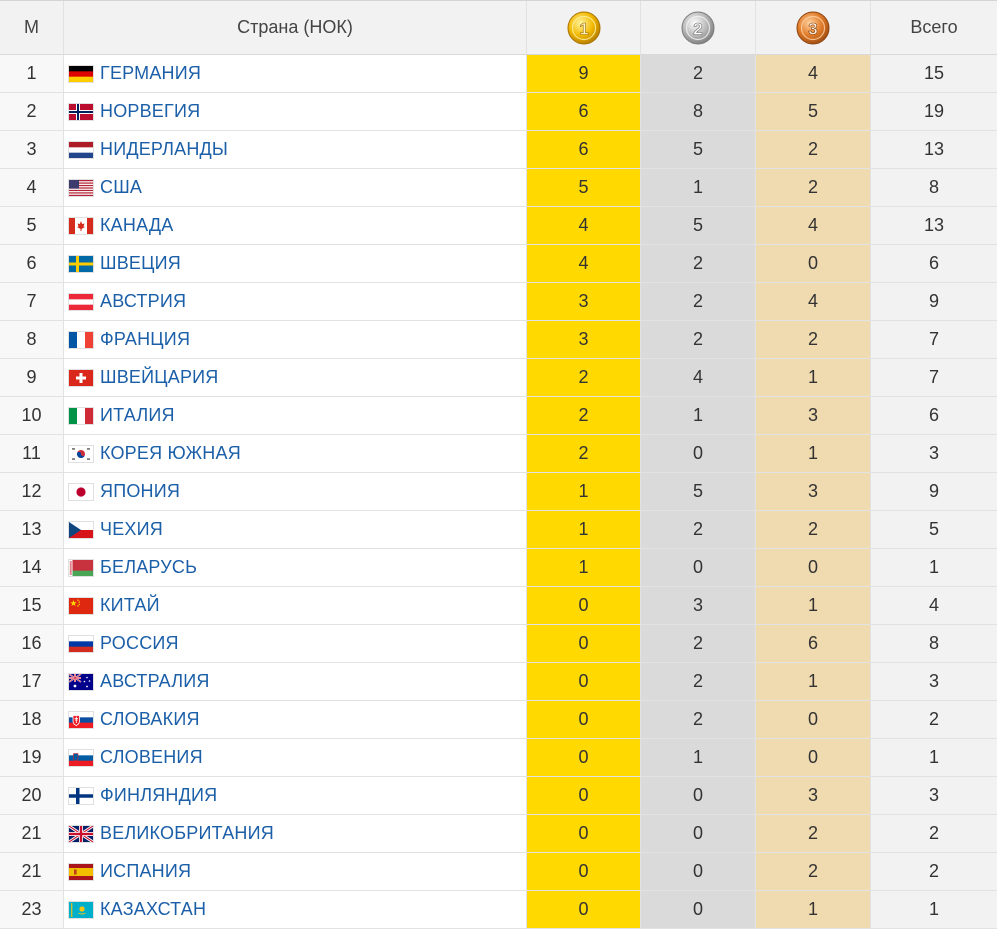  What do you see at coordinates (498, 226) in the screenshot?
I see `table-row: 5 КАНАДА 4 5 4 13` at bounding box center [498, 226].